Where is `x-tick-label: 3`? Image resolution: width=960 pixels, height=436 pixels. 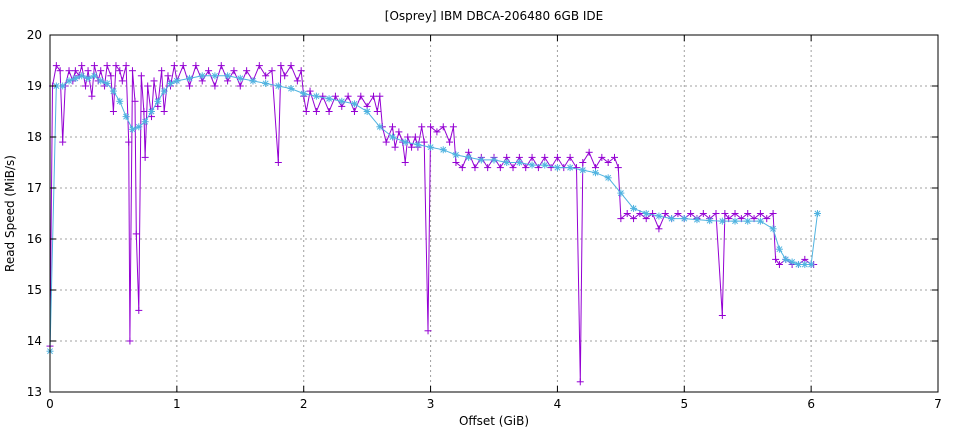
x-tick-label: 3 is located at coordinates (431, 404).